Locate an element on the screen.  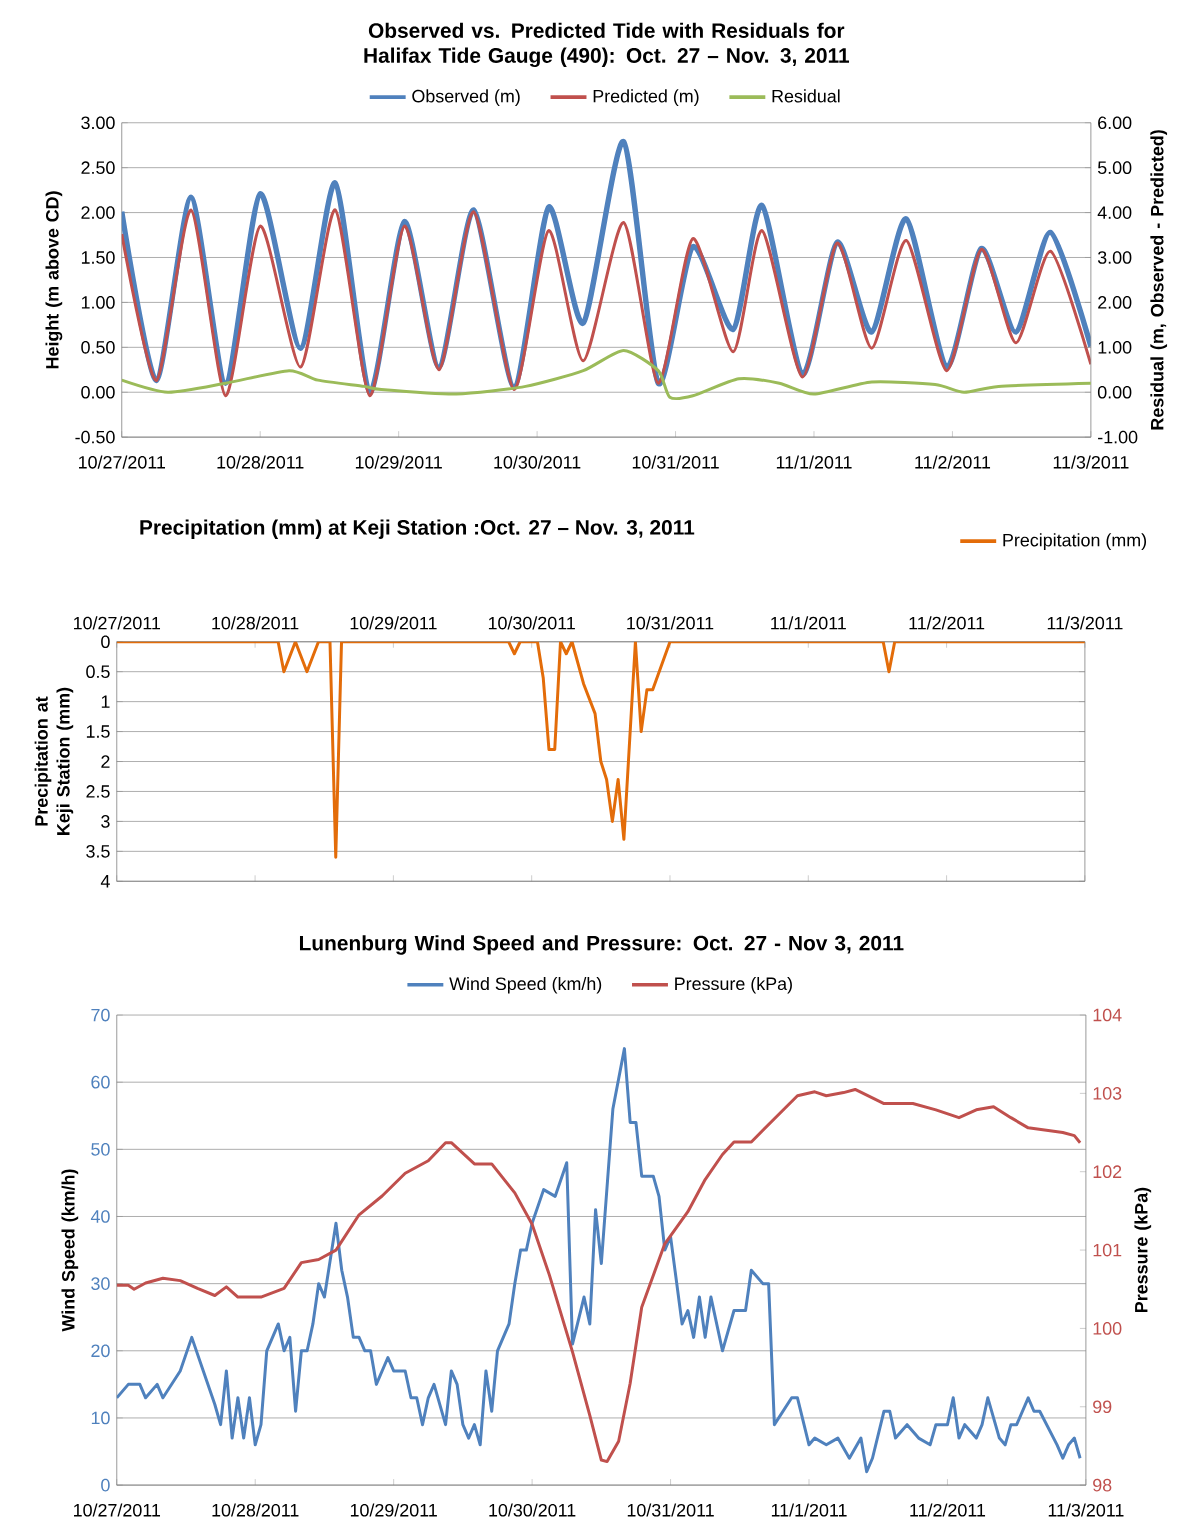
y-tick-label: 0.50 is located at coordinates (98, 347).